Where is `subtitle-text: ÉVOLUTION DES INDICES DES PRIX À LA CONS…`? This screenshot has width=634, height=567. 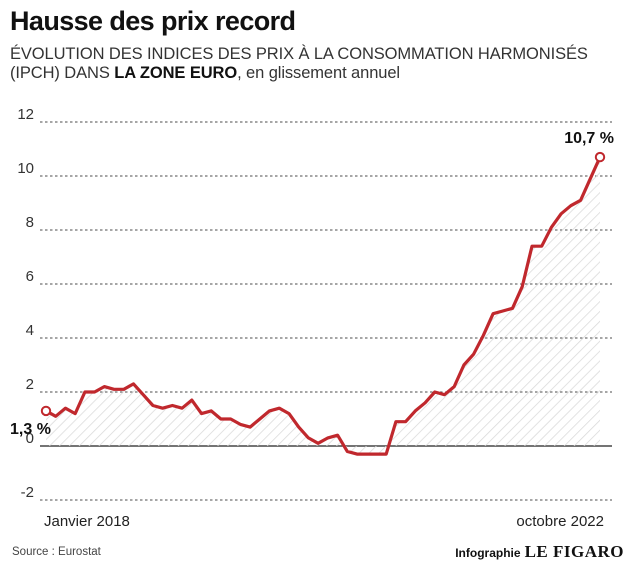
subtitle-text: ÉVOLUTION DES INDICES DES PRIX À LA CONS… is located at coordinates (299, 63).